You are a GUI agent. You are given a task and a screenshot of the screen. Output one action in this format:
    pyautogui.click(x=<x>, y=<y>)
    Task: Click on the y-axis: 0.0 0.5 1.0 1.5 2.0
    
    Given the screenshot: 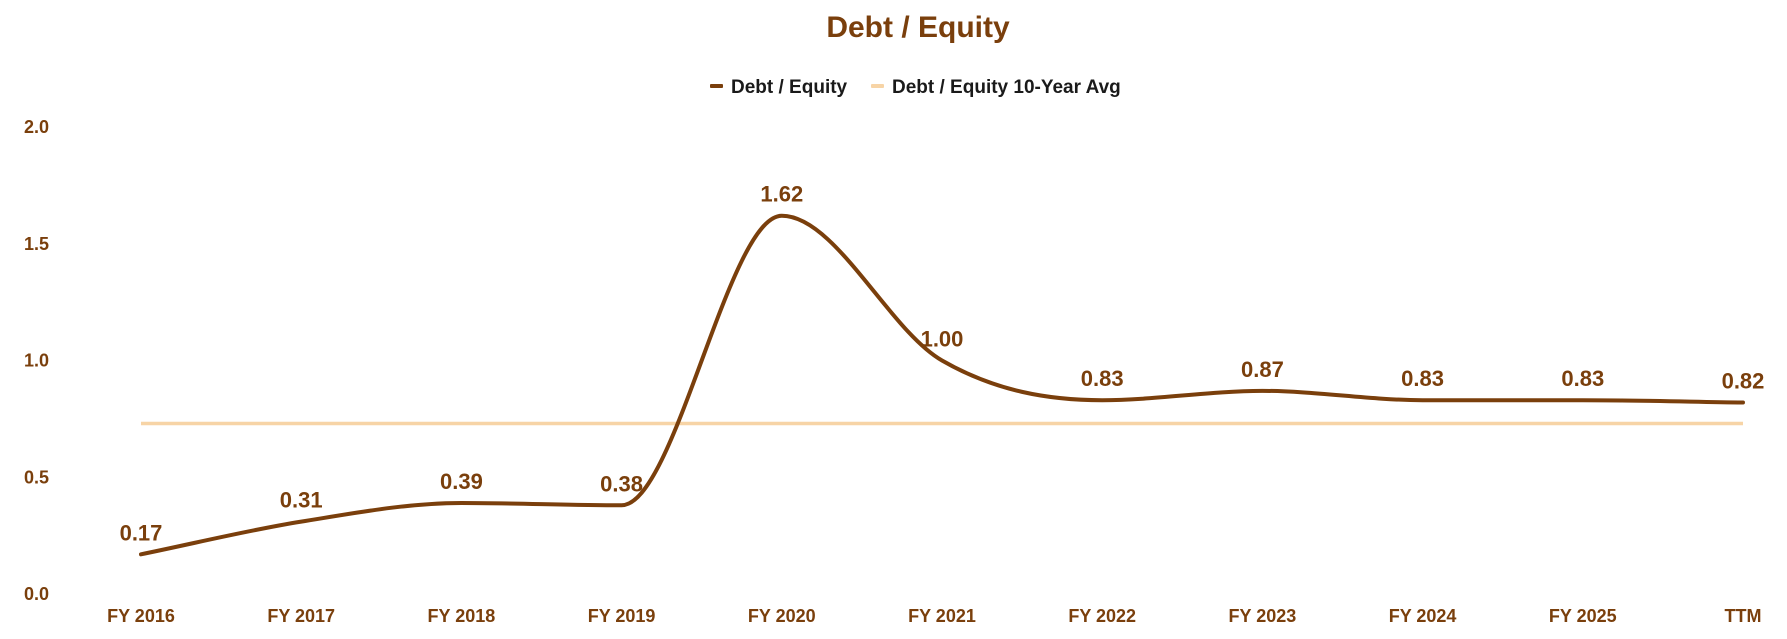 What is the action you would take?
    pyautogui.click(x=36, y=360)
    